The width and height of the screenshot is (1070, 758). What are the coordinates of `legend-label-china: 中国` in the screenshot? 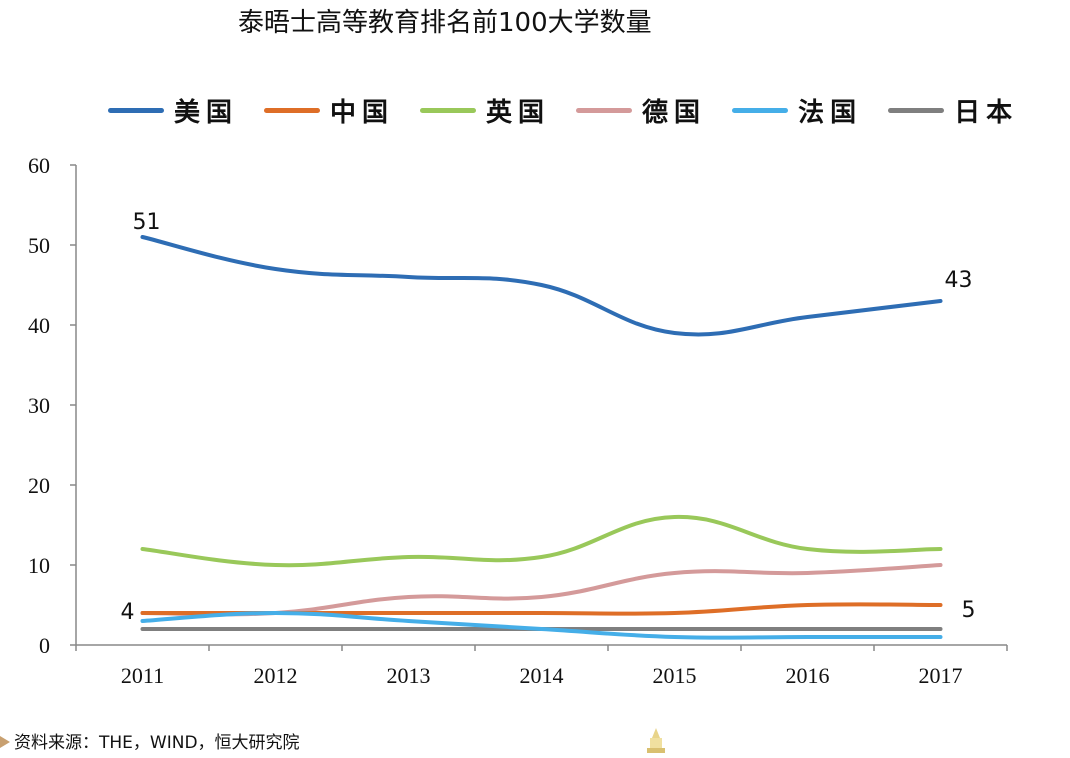 It's located at (362, 113).